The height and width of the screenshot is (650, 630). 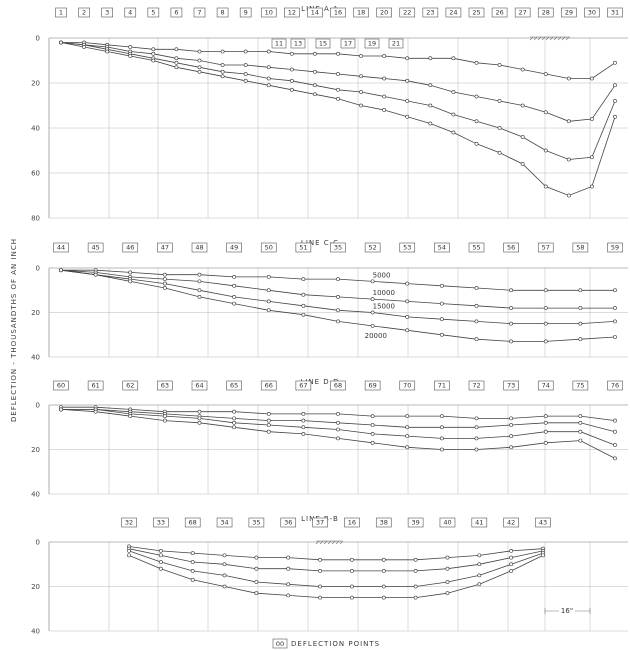 I want to click on deflection-point-label: 40, so click(x=447, y=523).